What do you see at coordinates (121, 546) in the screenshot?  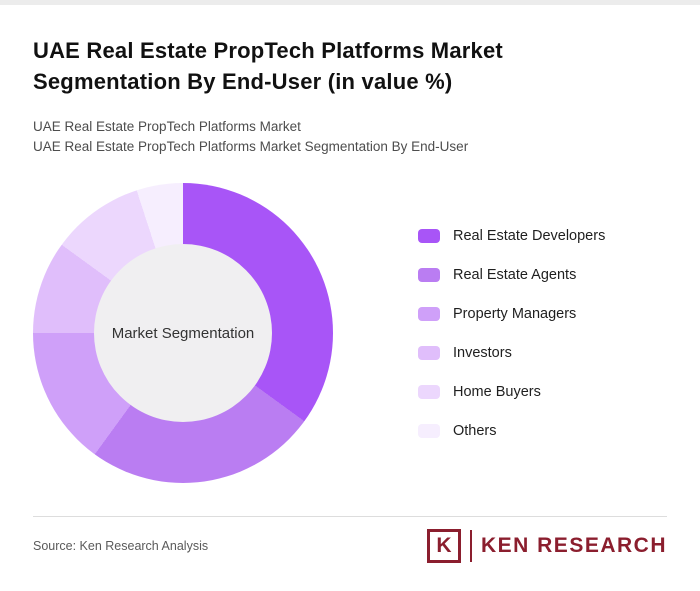 I see `source-text: Source: Ken Research Analysis` at bounding box center [121, 546].